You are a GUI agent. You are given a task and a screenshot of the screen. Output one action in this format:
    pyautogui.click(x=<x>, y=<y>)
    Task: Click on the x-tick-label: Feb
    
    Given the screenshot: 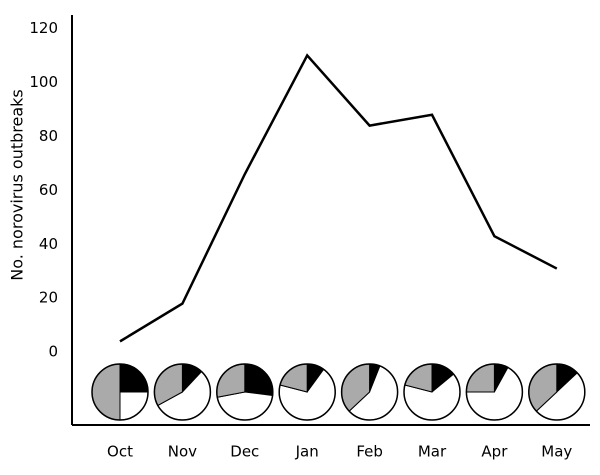 What is the action you would take?
    pyautogui.click(x=369, y=452)
    